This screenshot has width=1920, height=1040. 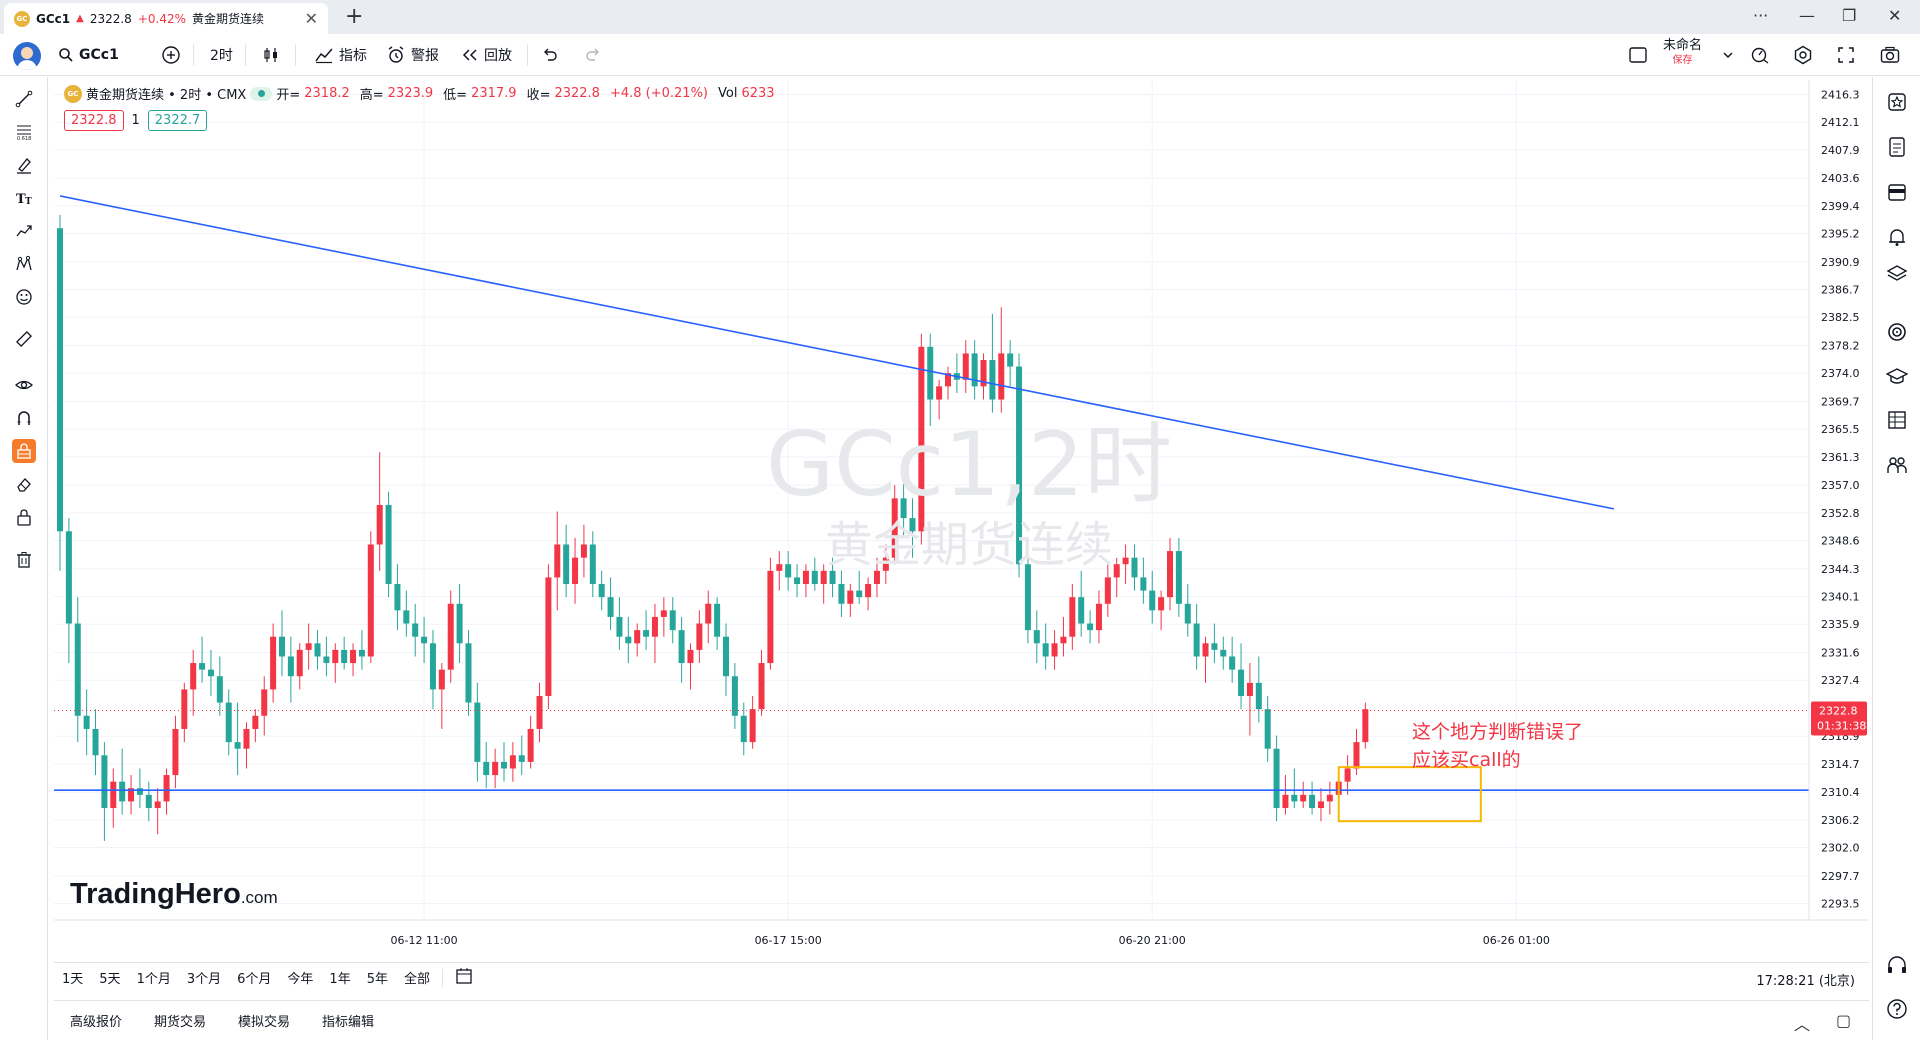 I want to click on lock-drawings-tool, so click(x=24, y=517).